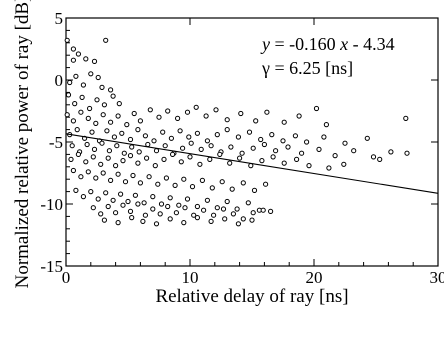 Image resolution: width=444 pixels, height=337 pixels. Describe the element at coordinates (251, 296) in the screenshot. I see `x-axis-label: Relative delay of ray [ns]` at that location.